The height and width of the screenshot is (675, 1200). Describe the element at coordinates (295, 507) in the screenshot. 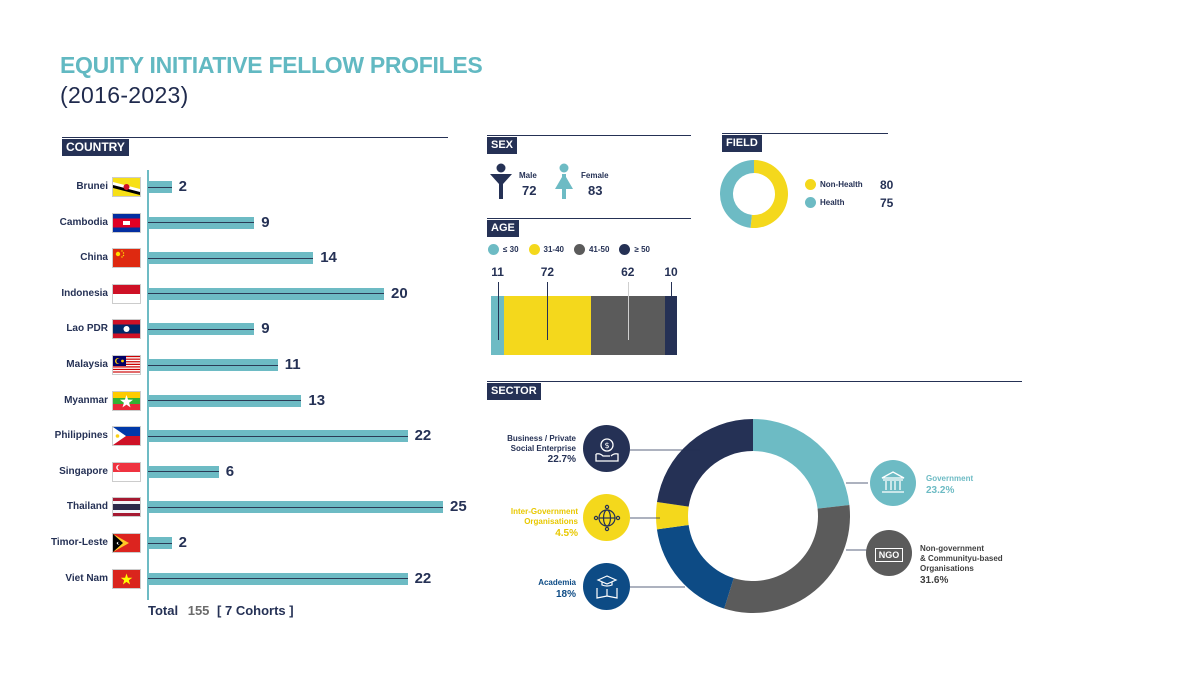

I see `country-bar-thailand` at that location.